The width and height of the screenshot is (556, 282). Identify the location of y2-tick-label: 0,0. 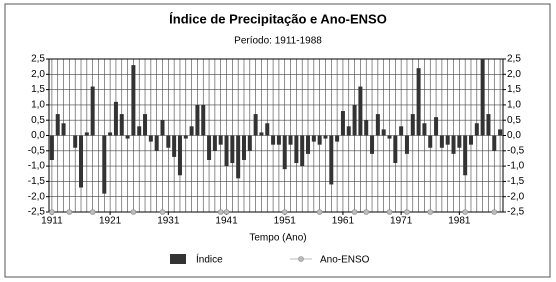
(514, 135).